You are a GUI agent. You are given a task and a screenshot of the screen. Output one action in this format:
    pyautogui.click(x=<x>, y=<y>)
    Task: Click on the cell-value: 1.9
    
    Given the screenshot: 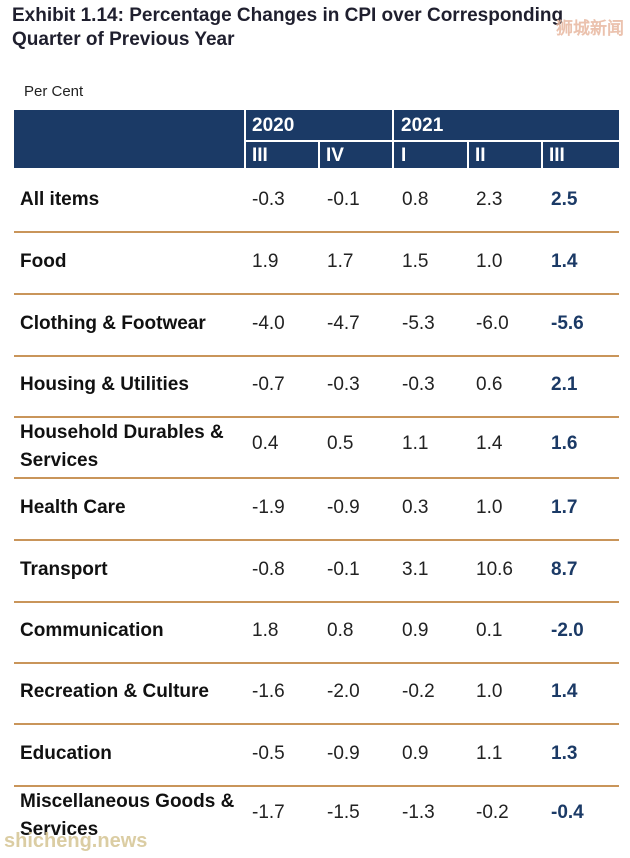 What is the action you would take?
    pyautogui.click(x=265, y=261)
    